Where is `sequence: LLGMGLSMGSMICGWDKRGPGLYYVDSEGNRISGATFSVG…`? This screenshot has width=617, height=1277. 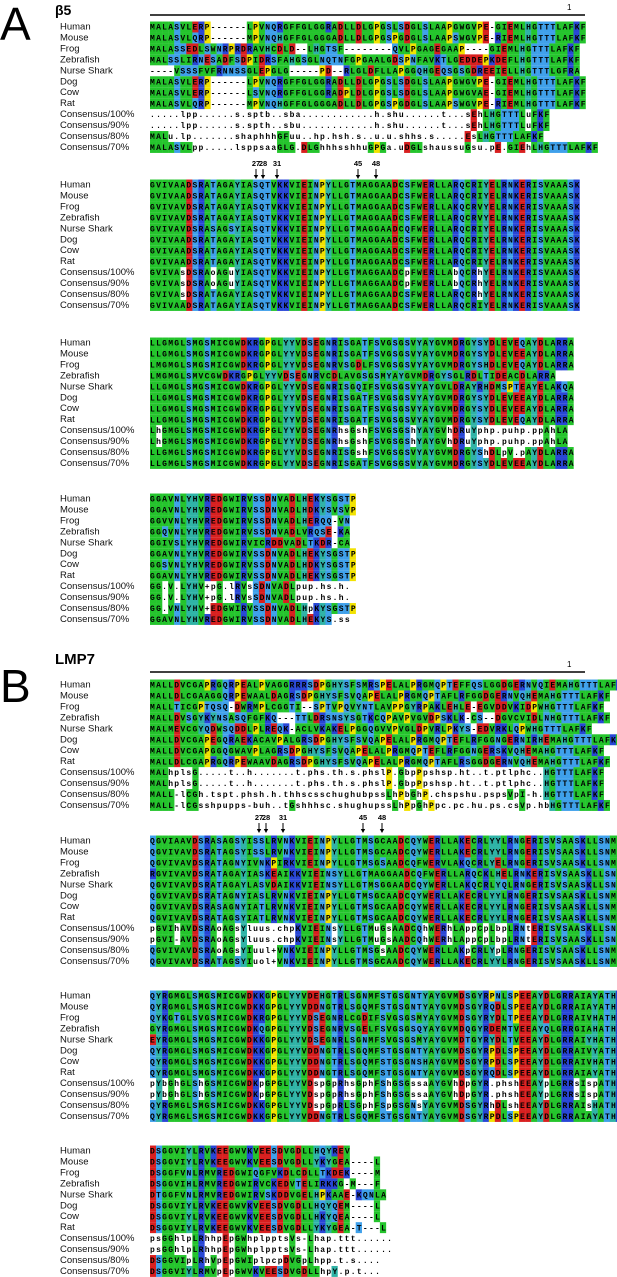
sequence: LLGMGLSMGSMICGWDKRGPGLYYVDSEGNRISGATFSVG… is located at coordinates (362, 355).